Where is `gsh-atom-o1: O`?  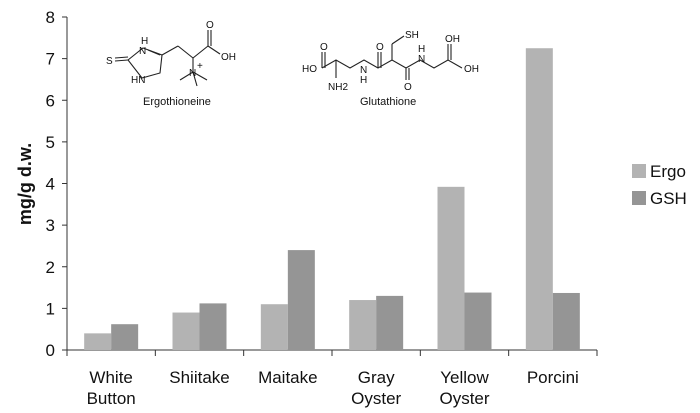 gsh-atom-o1: O is located at coordinates (324, 47).